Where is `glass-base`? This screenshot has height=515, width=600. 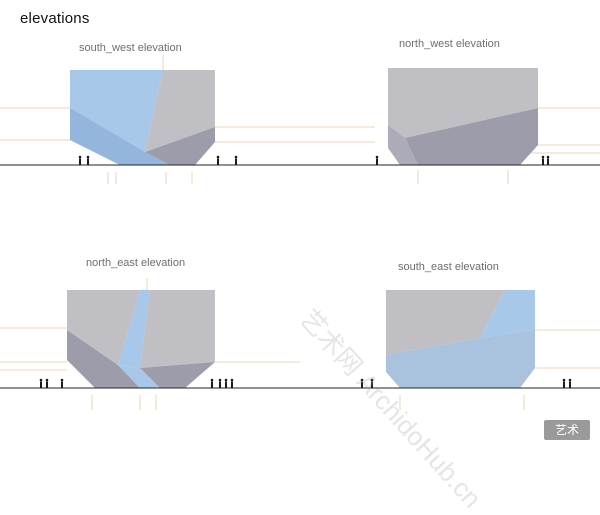
glass-base is located at coordinates (139, 376).